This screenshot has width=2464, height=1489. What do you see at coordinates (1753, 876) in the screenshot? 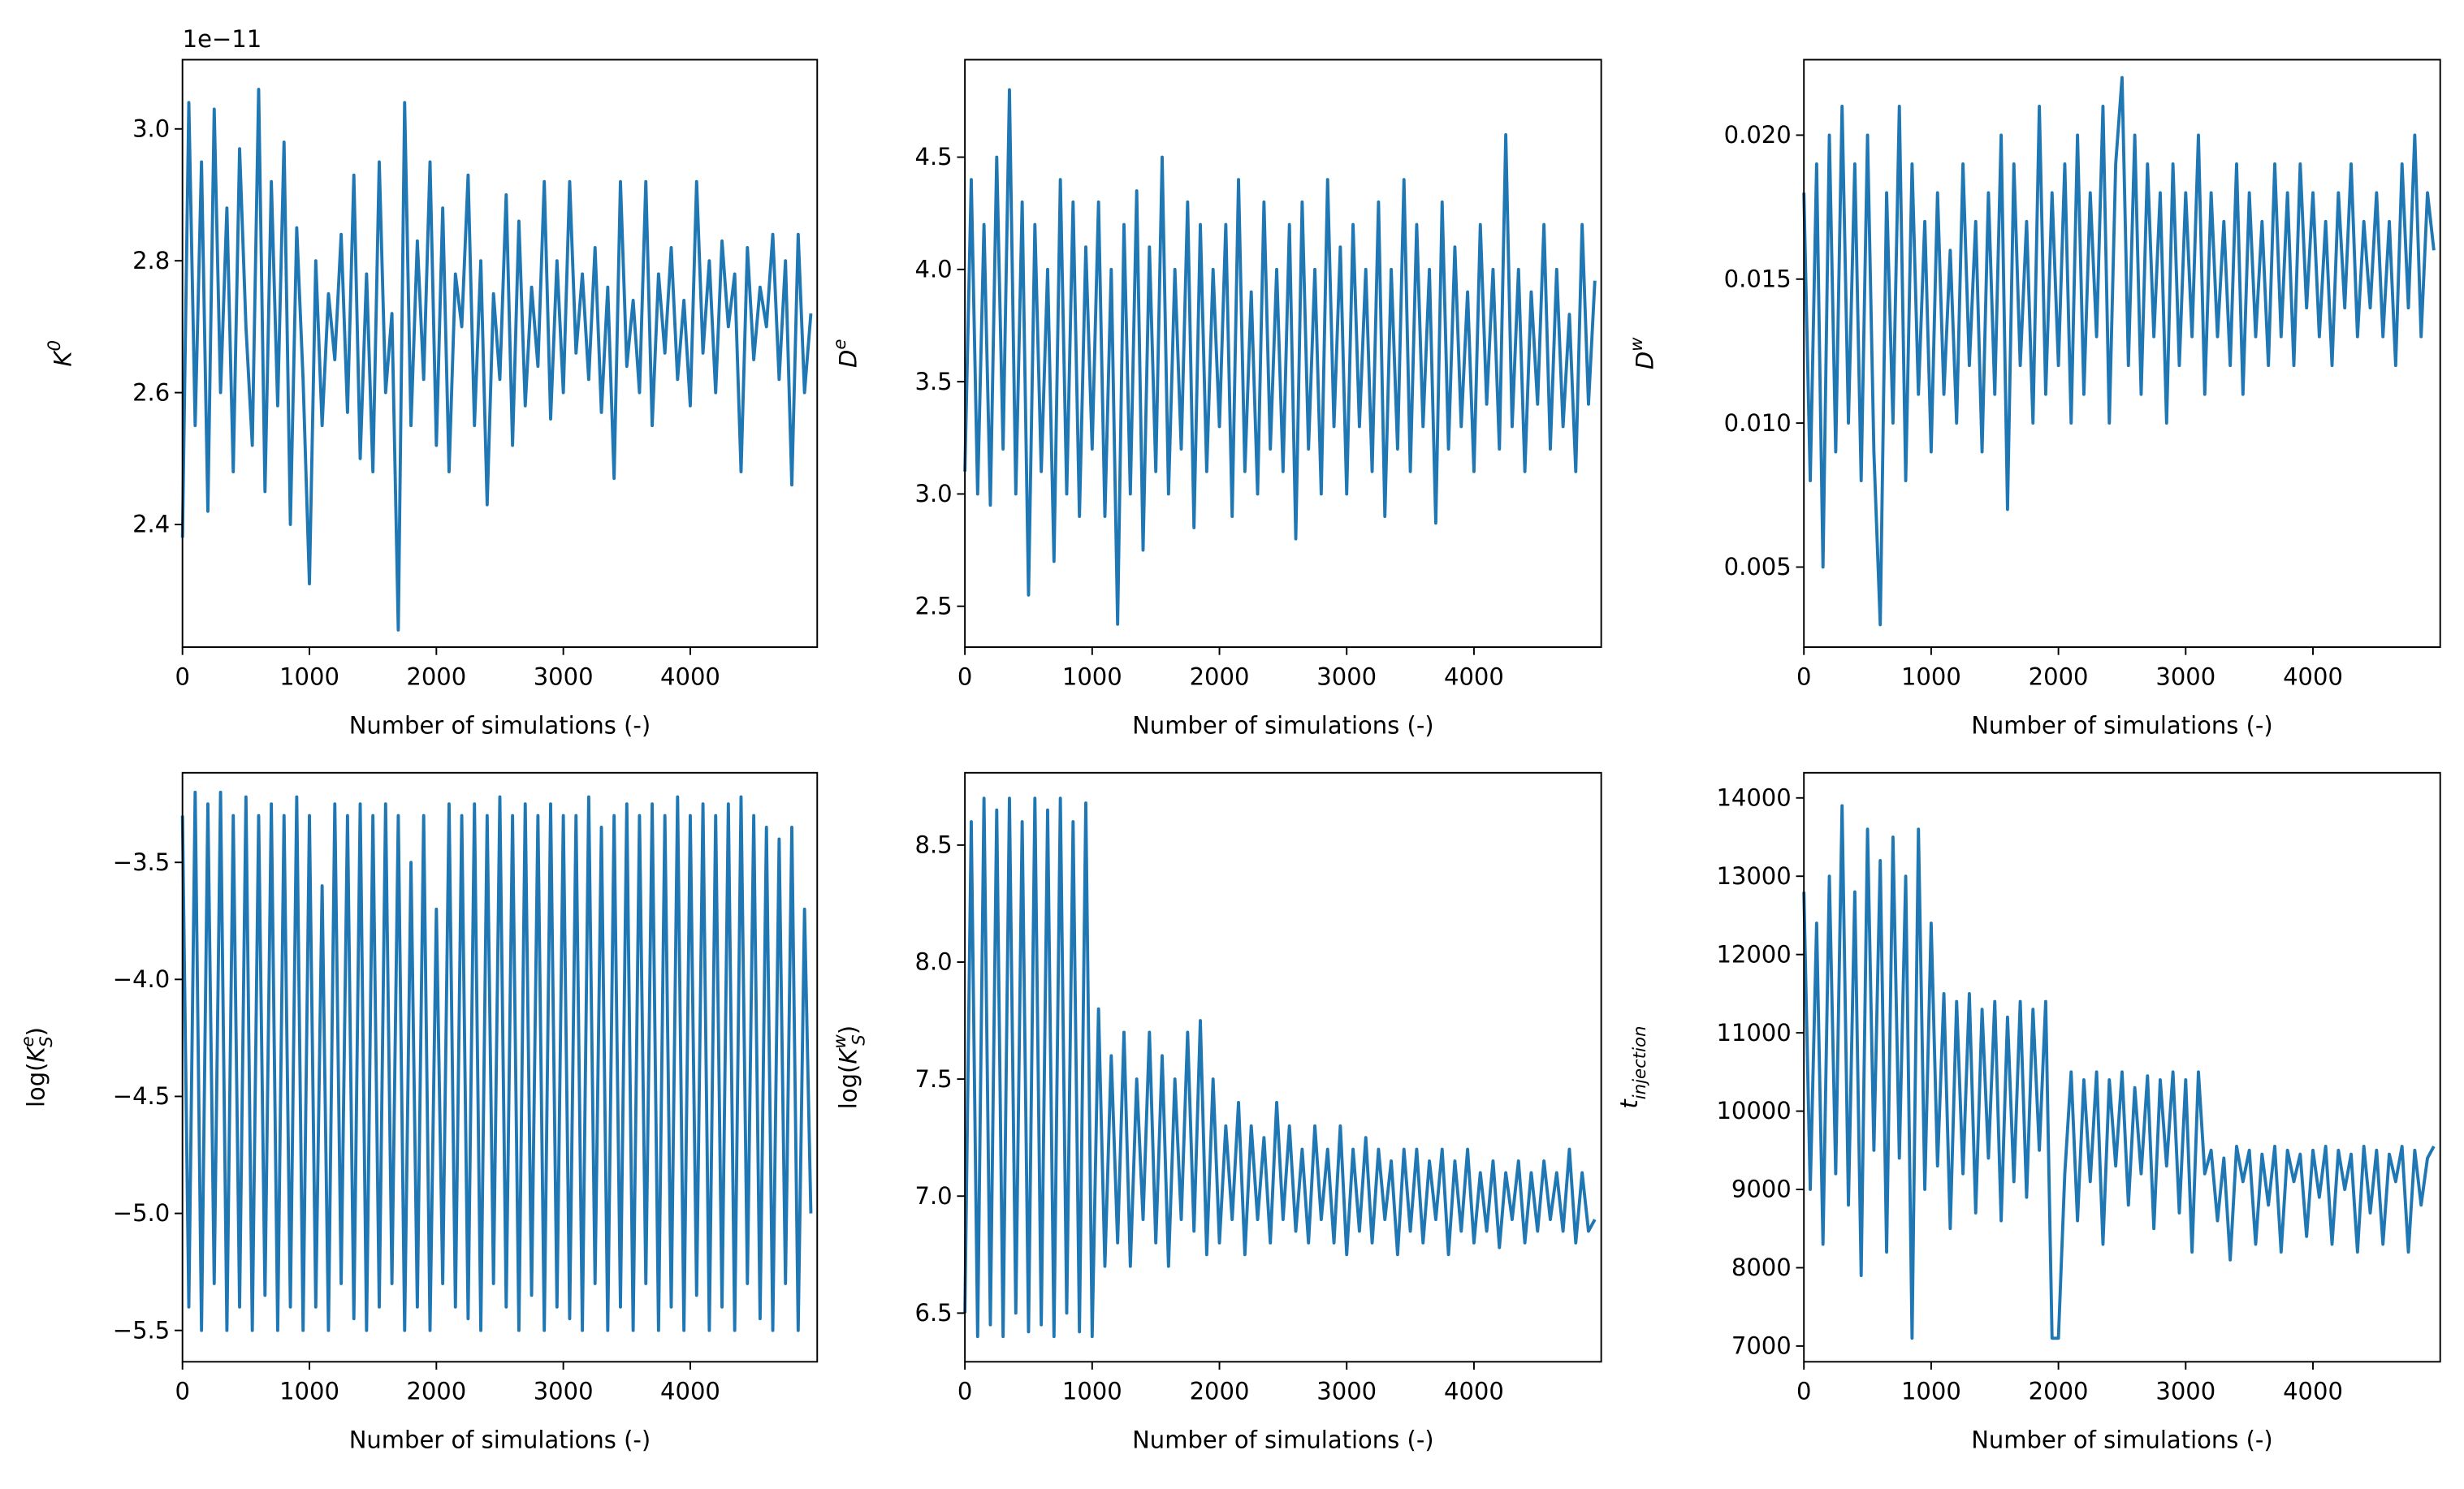
I see `y-tick-label: 13000` at bounding box center [1753, 876].